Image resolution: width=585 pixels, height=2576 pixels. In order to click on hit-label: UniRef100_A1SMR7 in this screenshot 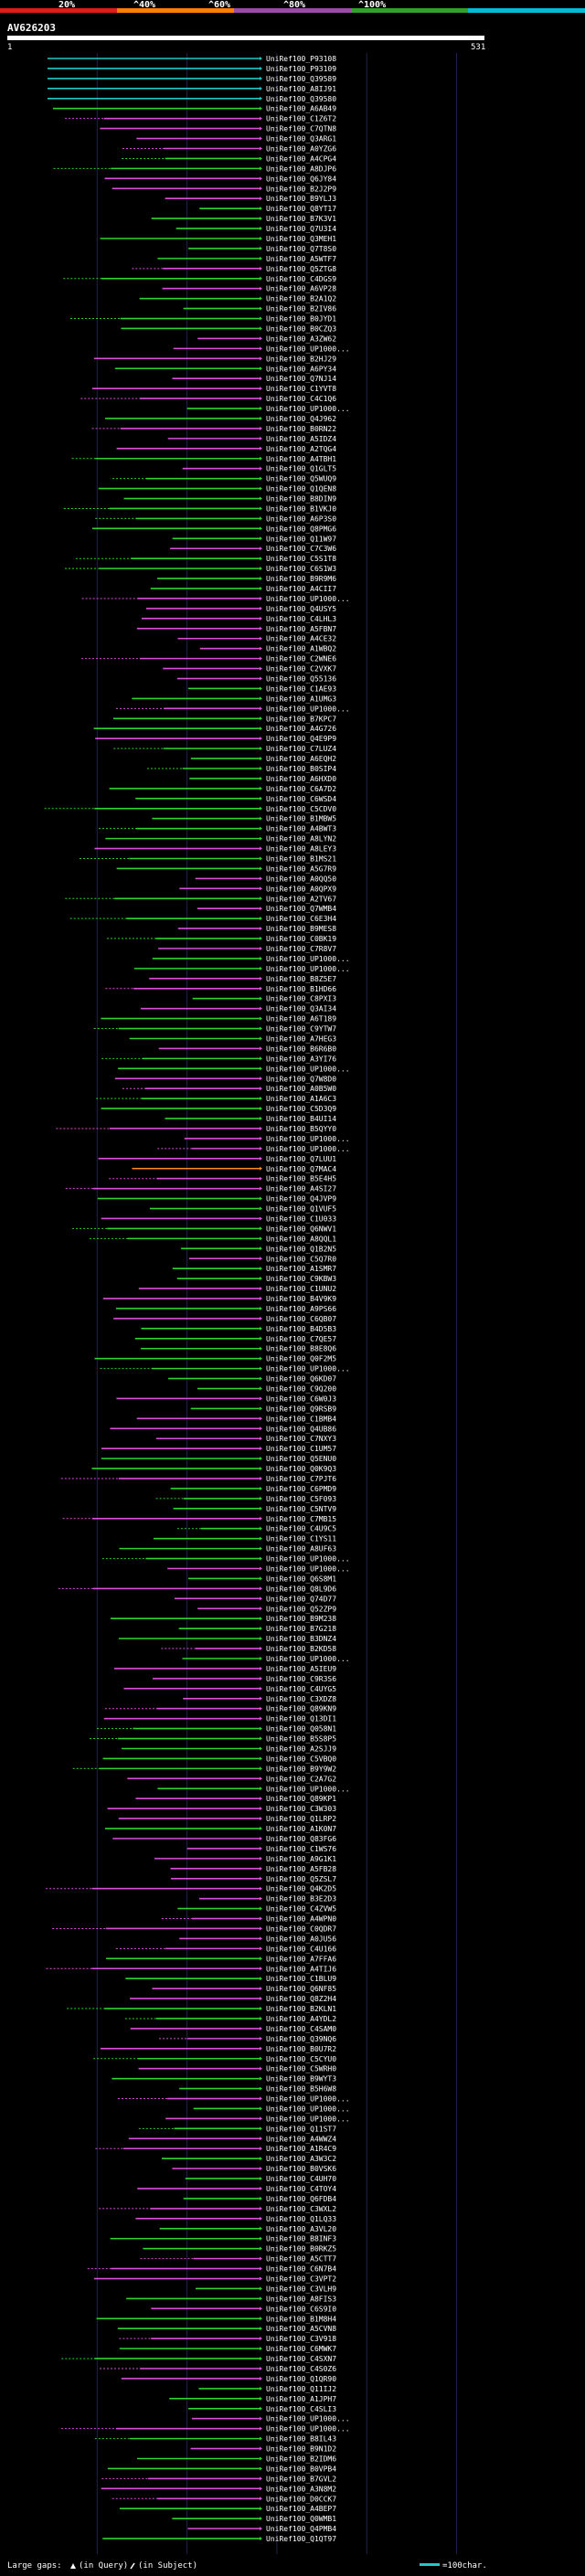, I will do `click(301, 1269)`.